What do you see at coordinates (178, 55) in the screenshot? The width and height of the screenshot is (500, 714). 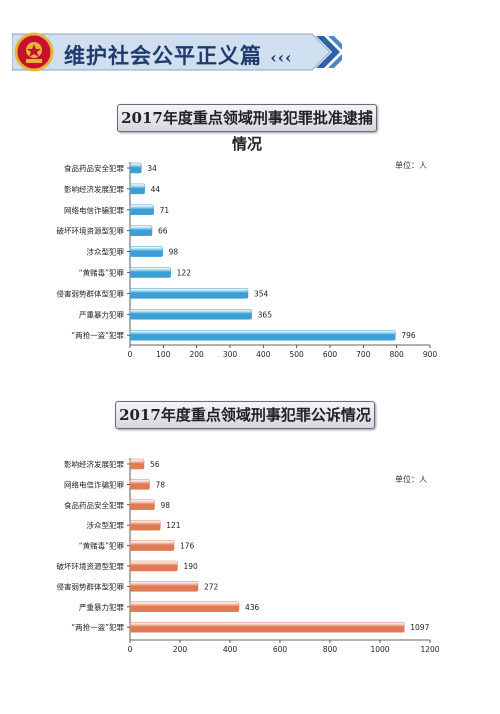 I see `page-title: 维护社会公平正义篇 ‹‹‹` at bounding box center [178, 55].